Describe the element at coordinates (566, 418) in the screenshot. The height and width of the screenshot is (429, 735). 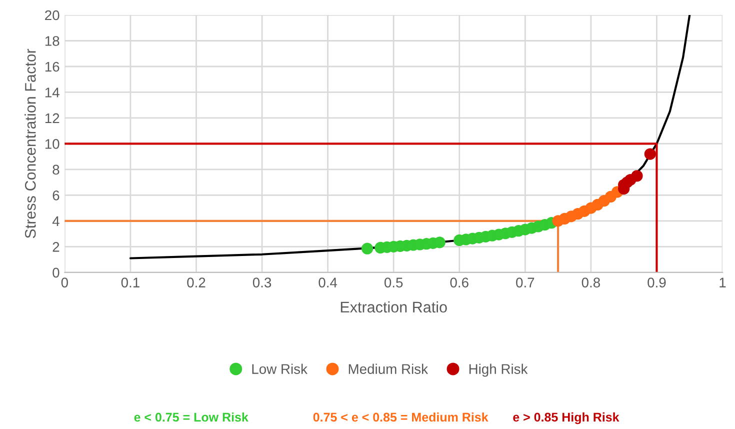
I see `text: e > 0.85 High Risk` at that location.